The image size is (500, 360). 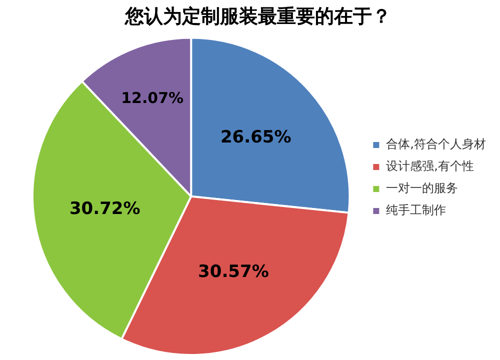 What do you see at coordinates (256, 137) in the screenshot?
I see `data-label: 26.65%` at bounding box center [256, 137].